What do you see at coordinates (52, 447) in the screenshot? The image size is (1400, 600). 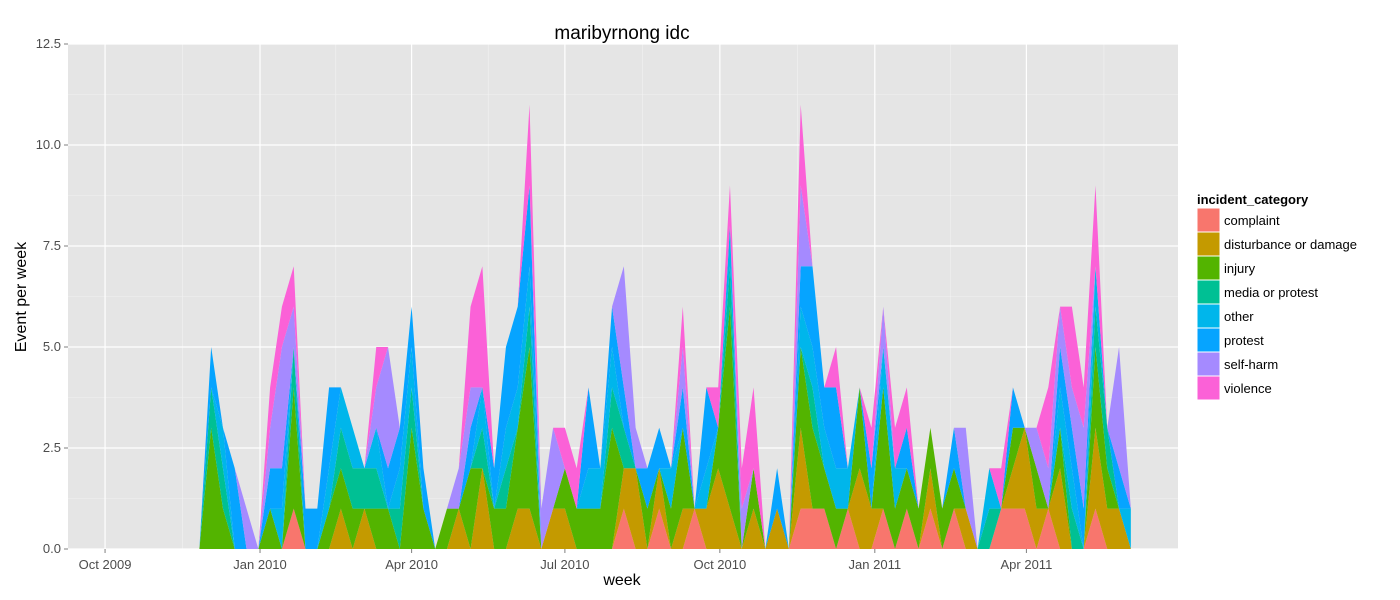 I see `y-tick-label: 2.5` at bounding box center [52, 447].